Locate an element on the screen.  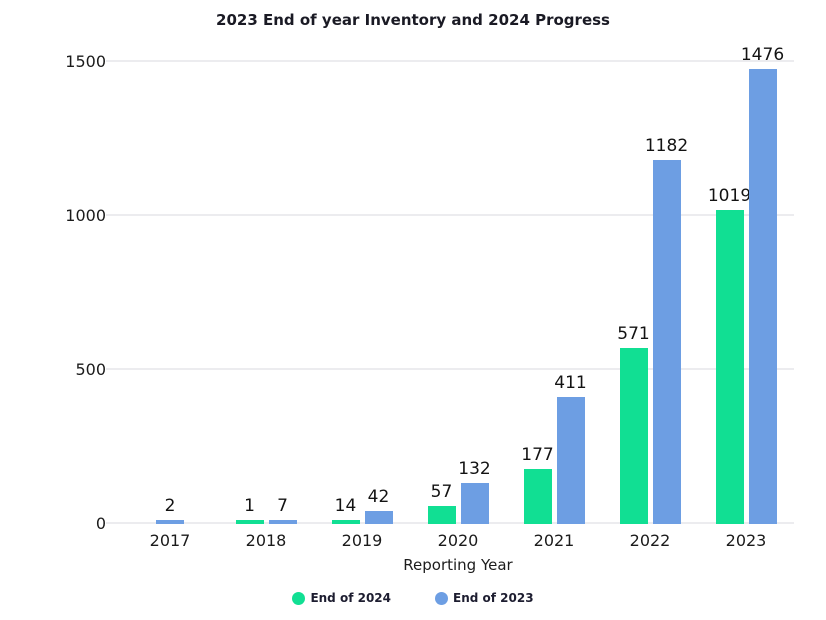
bar-value-label: 411 is located at coordinates (570, 383).